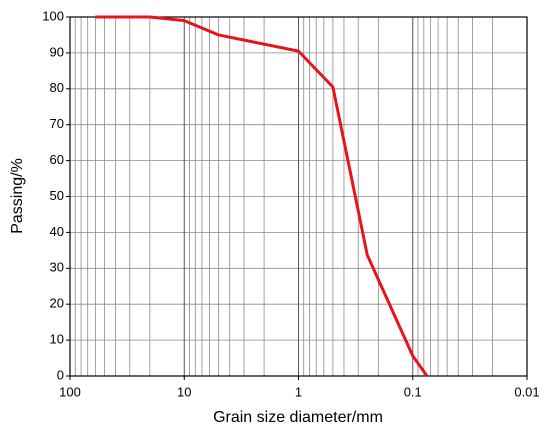 The image size is (550, 437). What do you see at coordinates (57, 303) in the screenshot?
I see `y-tick-label: 20` at bounding box center [57, 303].